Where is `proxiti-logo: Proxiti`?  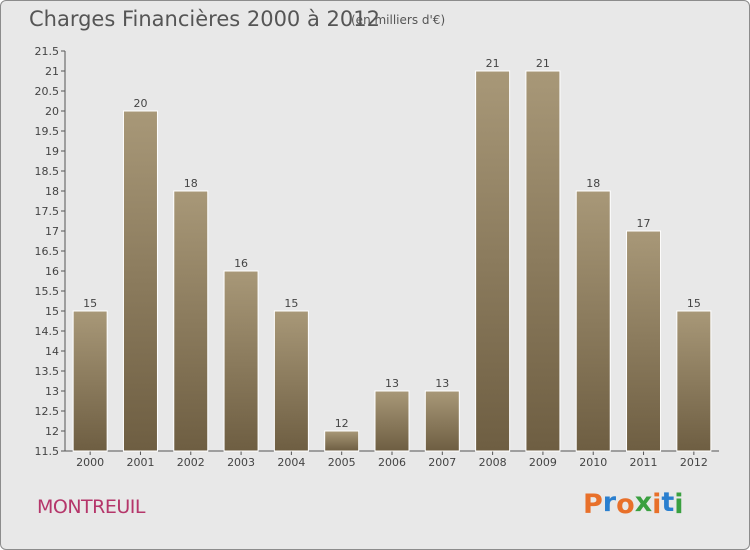
proxiti-logo: Proxiti is located at coordinates (633, 503).